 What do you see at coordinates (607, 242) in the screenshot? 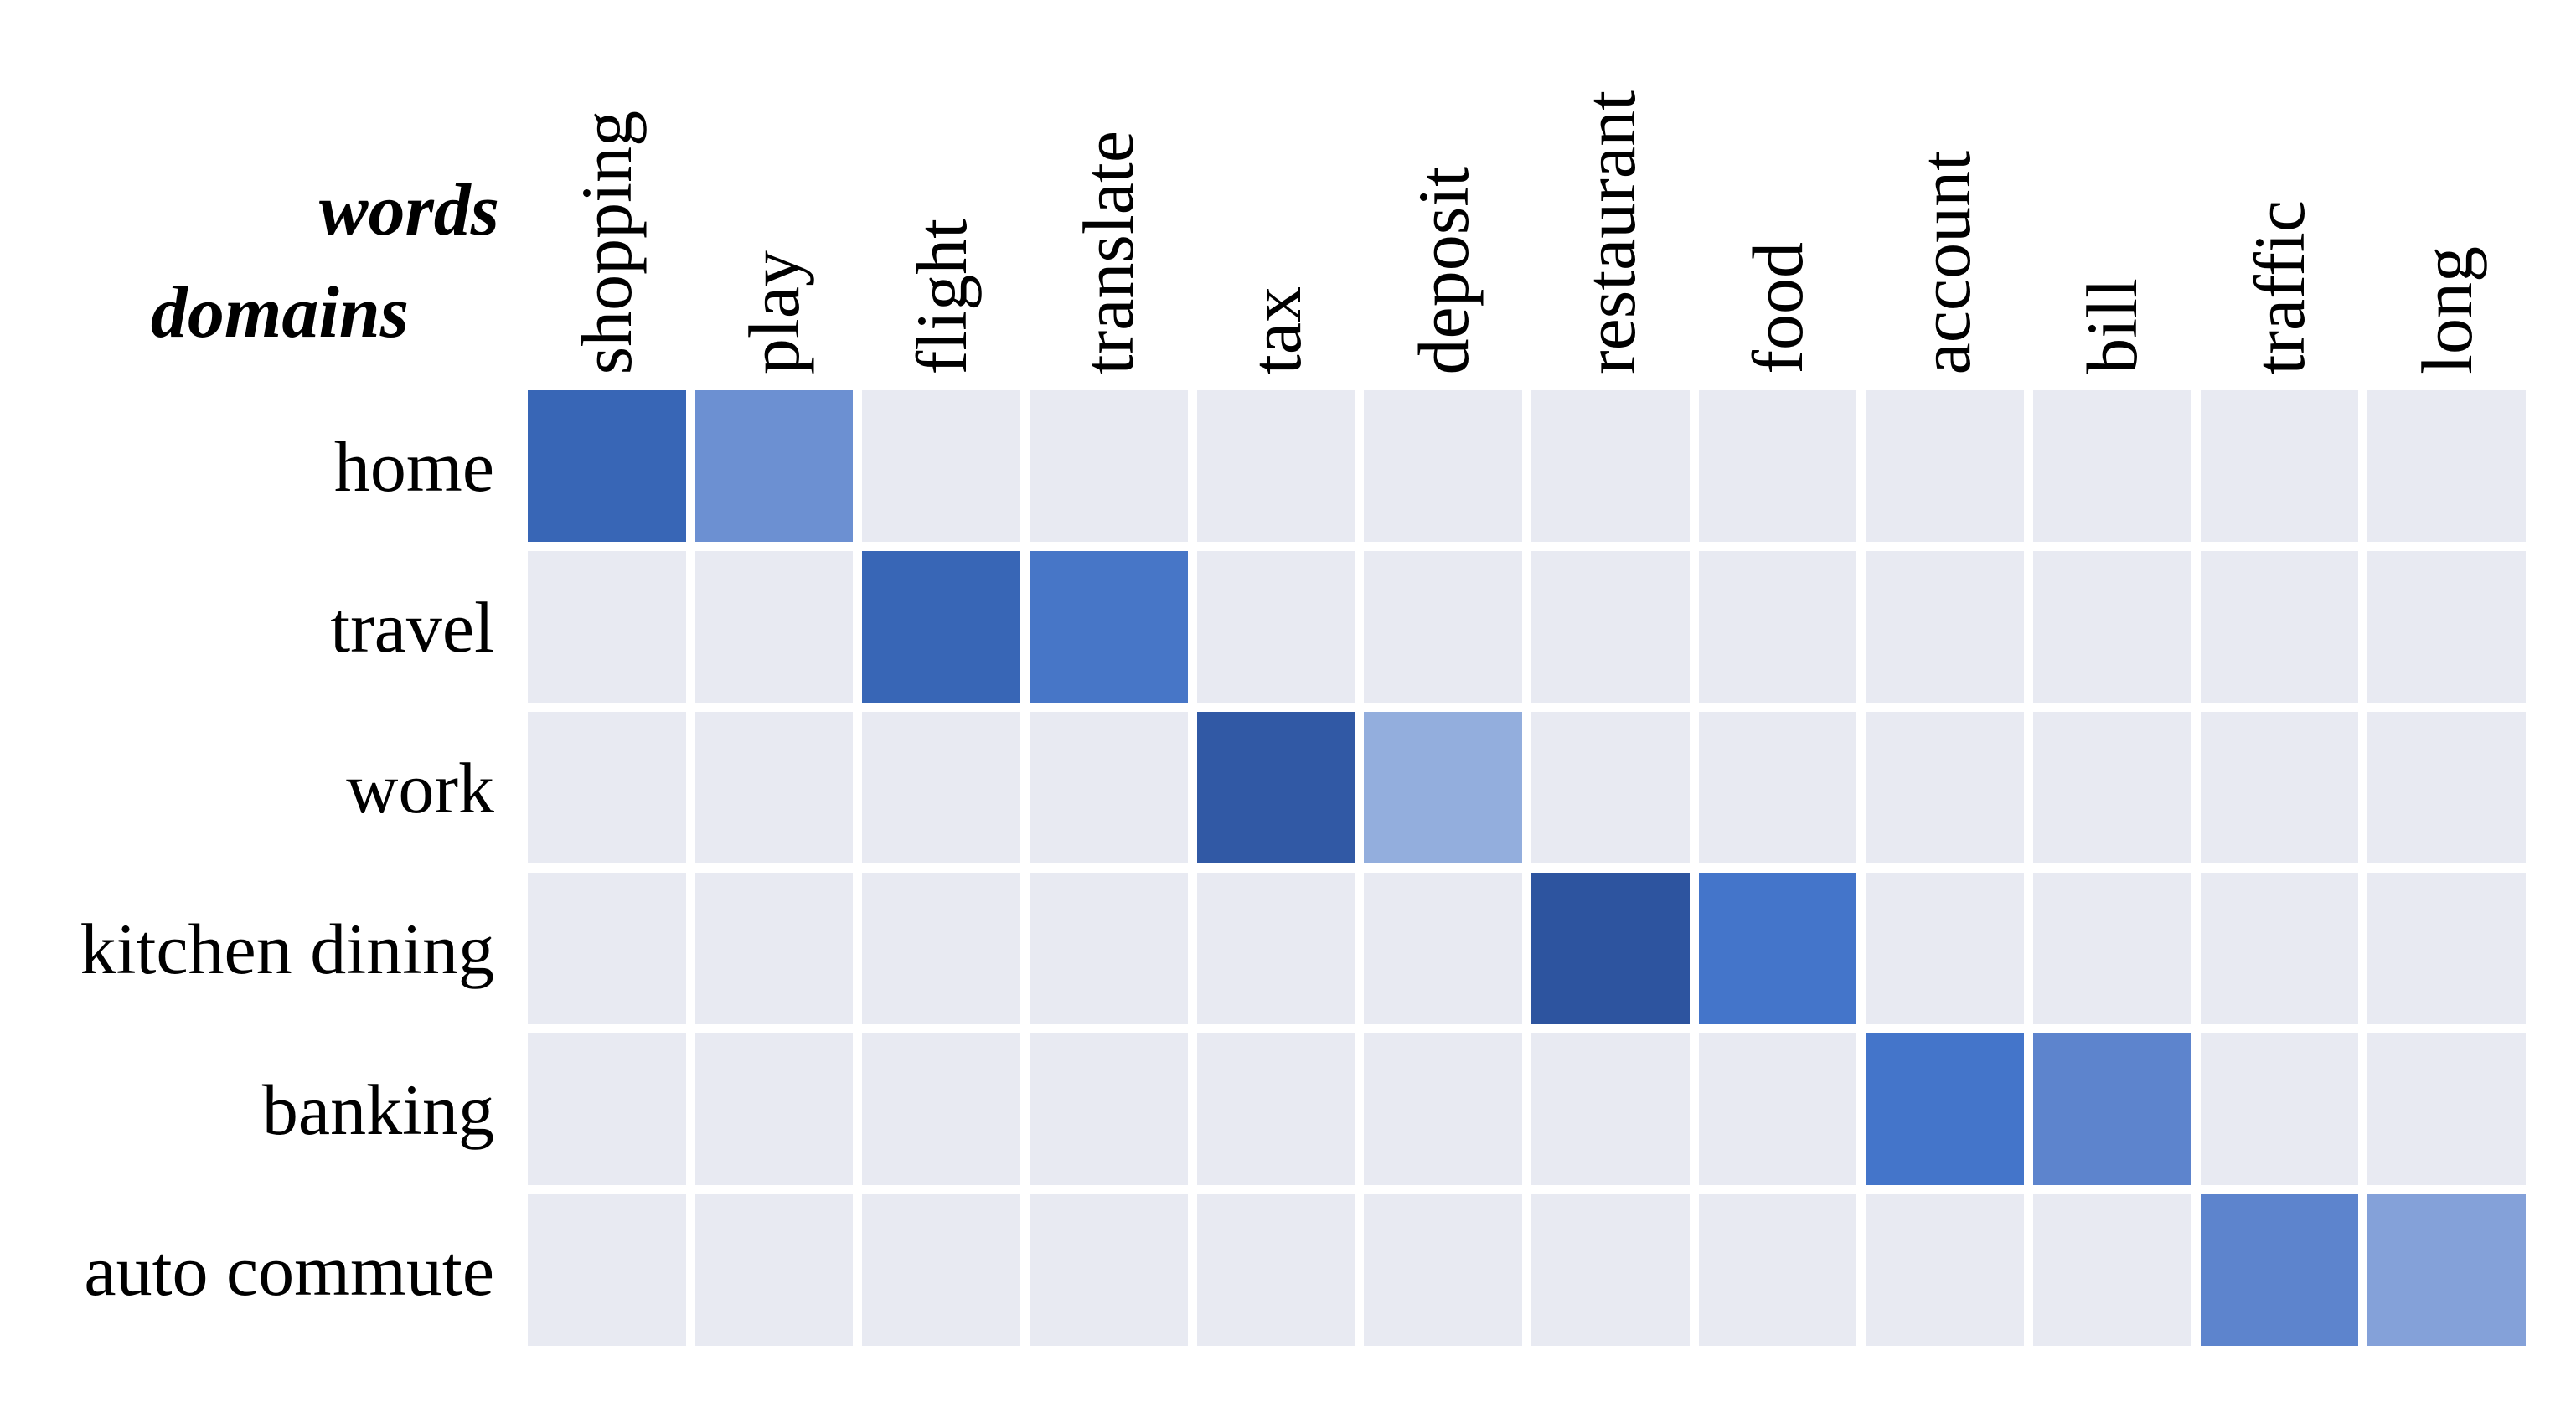
I see `column-label-text: shopping` at bounding box center [607, 242].